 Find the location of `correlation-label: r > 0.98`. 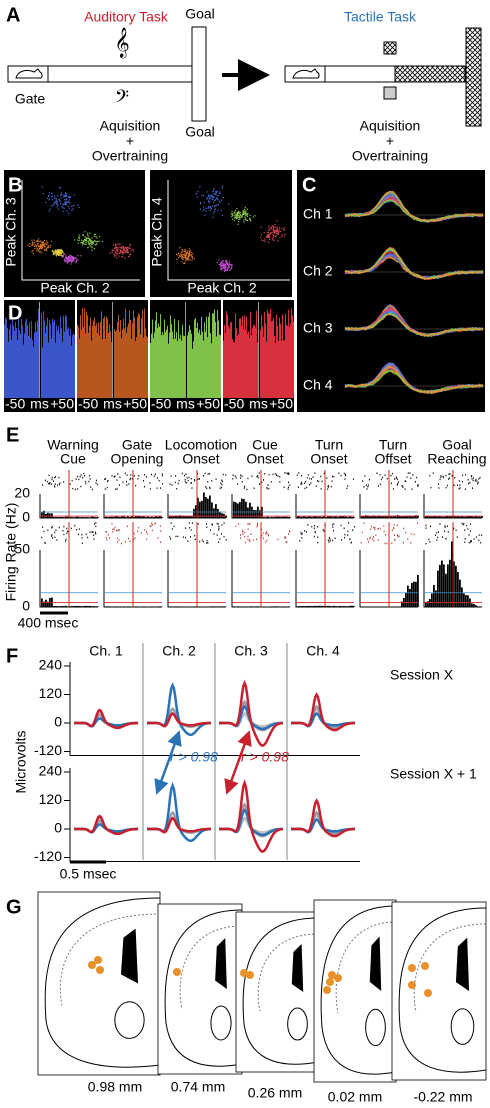

correlation-label: r > 0.98 is located at coordinates (194, 757).